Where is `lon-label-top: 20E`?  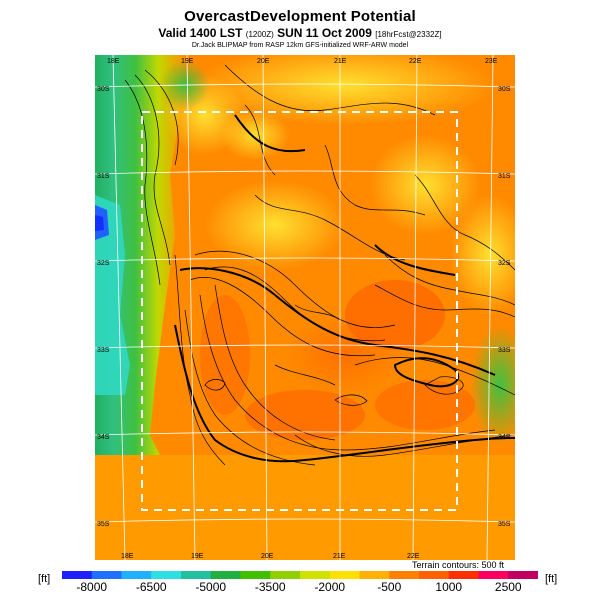 lon-label-top: 20E is located at coordinates (263, 61).